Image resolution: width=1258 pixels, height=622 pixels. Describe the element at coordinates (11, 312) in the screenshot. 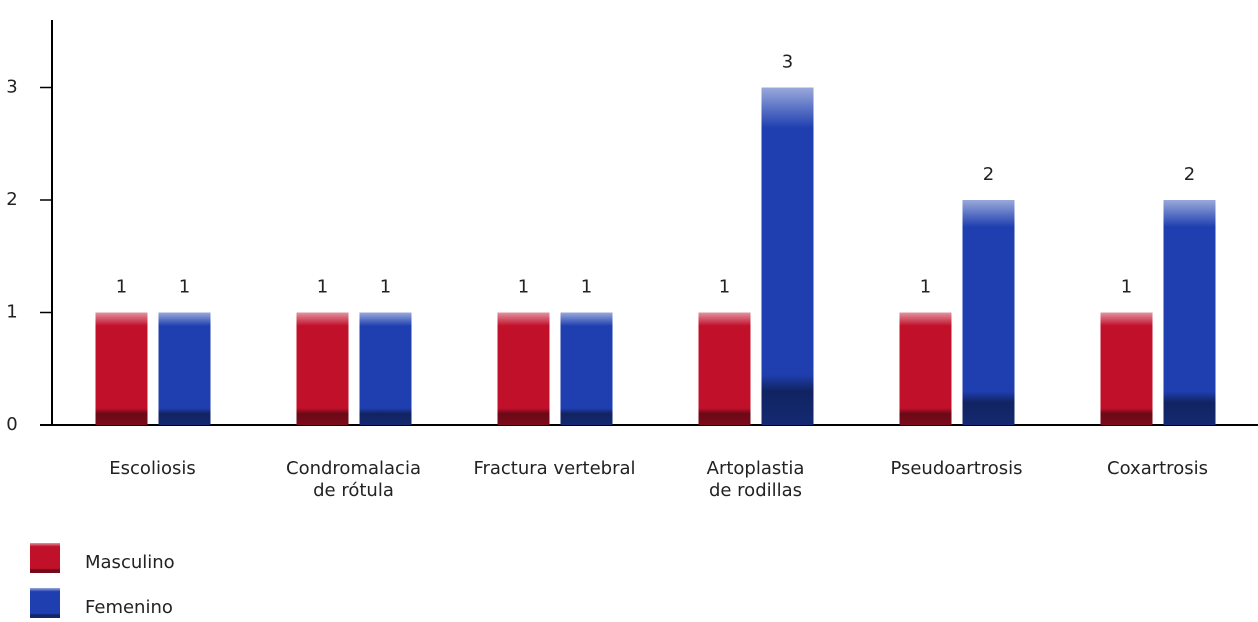

I see `y-tick-label: 1` at that location.